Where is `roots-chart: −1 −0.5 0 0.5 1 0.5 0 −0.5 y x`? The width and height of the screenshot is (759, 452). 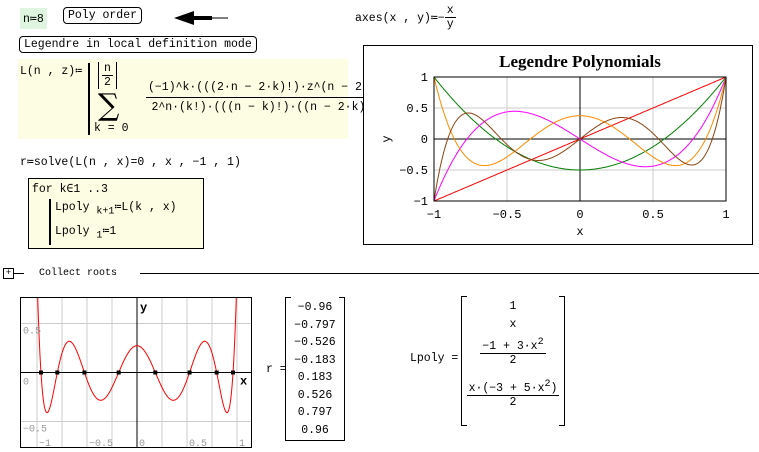 roots-chart: −1 −0.5 0 0.5 1 0.5 0 −0.5 y x is located at coordinates (136, 372).